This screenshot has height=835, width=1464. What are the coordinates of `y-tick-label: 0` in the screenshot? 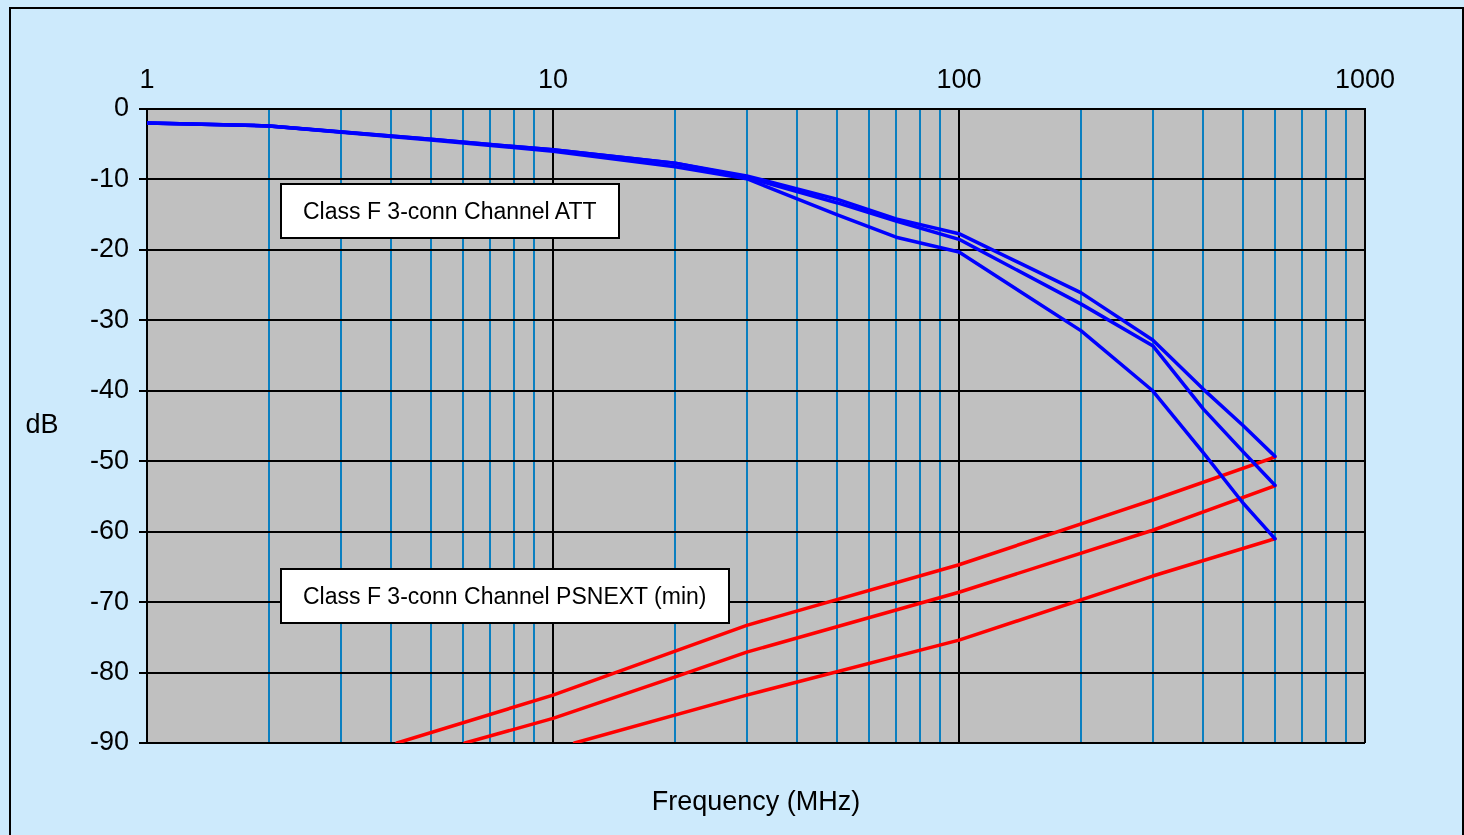 It's located at (121, 107).